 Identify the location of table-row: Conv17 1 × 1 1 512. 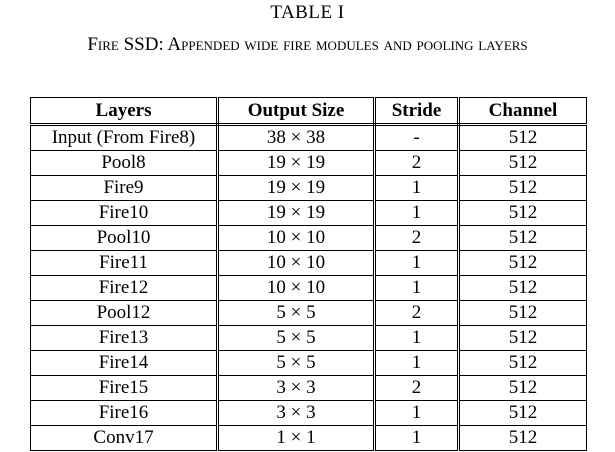
(308, 438).